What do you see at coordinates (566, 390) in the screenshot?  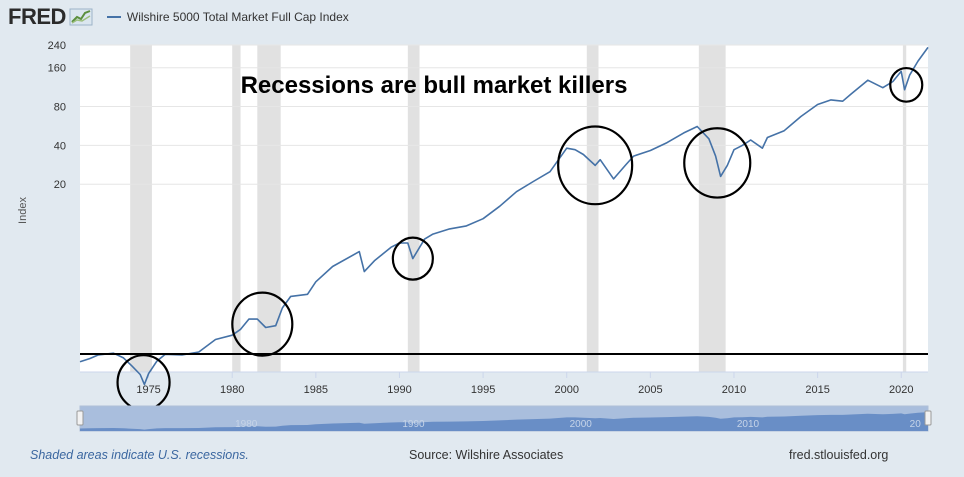 I see `x-tick-label: 2000` at bounding box center [566, 390].